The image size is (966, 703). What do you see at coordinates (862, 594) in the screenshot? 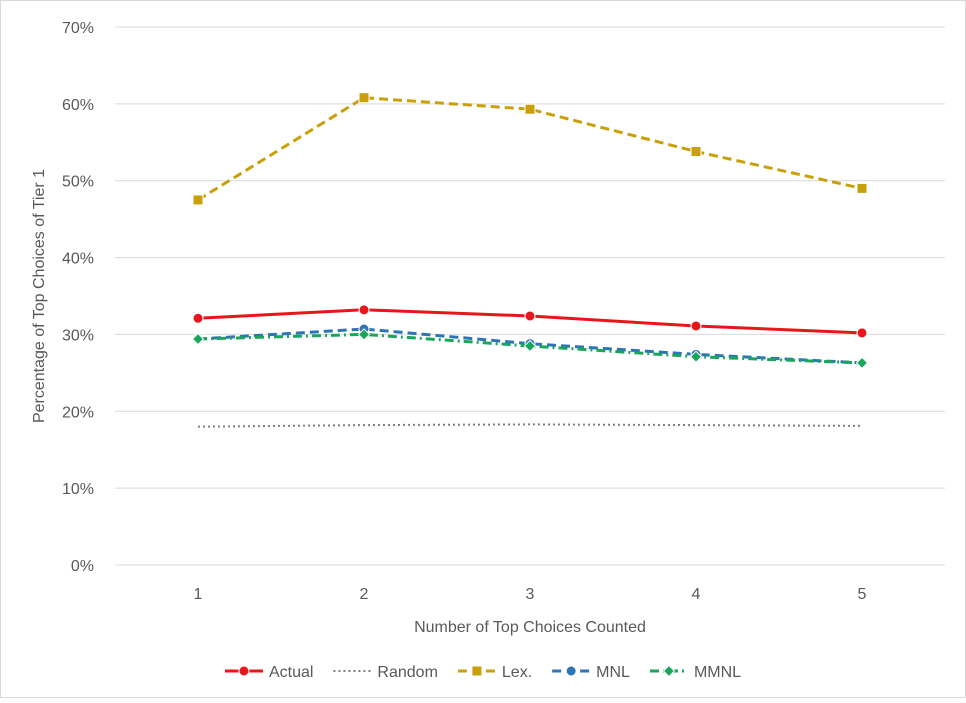
I see `x-tick-label: 5` at bounding box center [862, 594].